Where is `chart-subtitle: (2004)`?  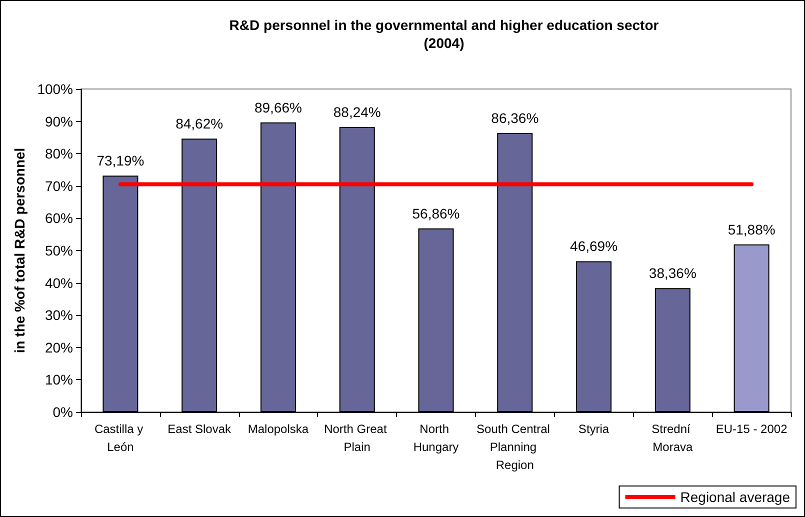
chart-subtitle: (2004) is located at coordinates (444, 43).